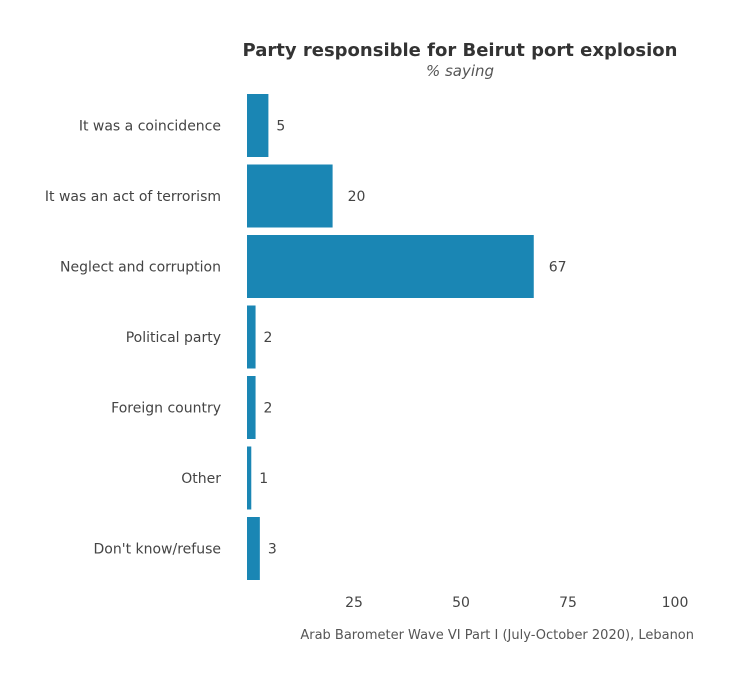  I want to click on value-label: 20, so click(357, 197).